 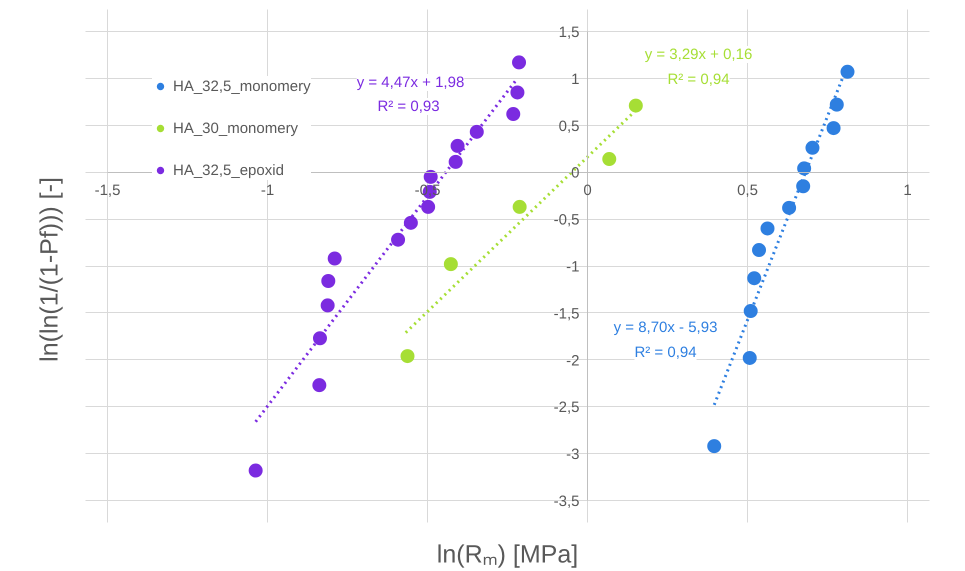 I want to click on y-tick-label: 1, so click(x=575, y=79).